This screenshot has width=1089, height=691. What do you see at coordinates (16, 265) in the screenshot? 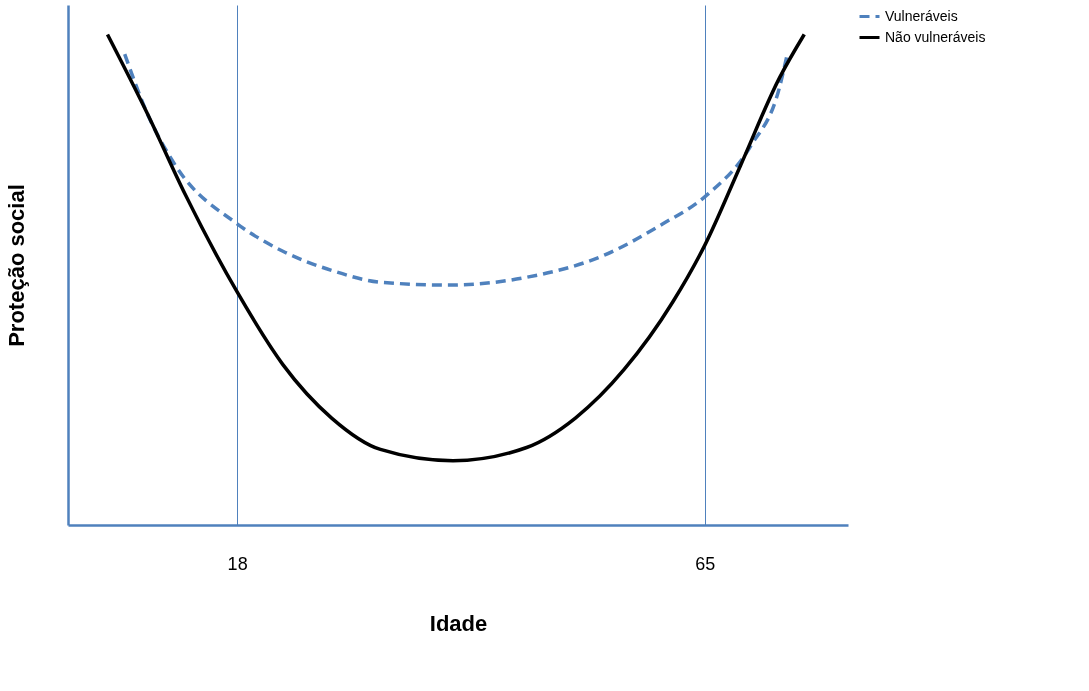
I see `y-axis-title: Proteção social` at bounding box center [16, 265].